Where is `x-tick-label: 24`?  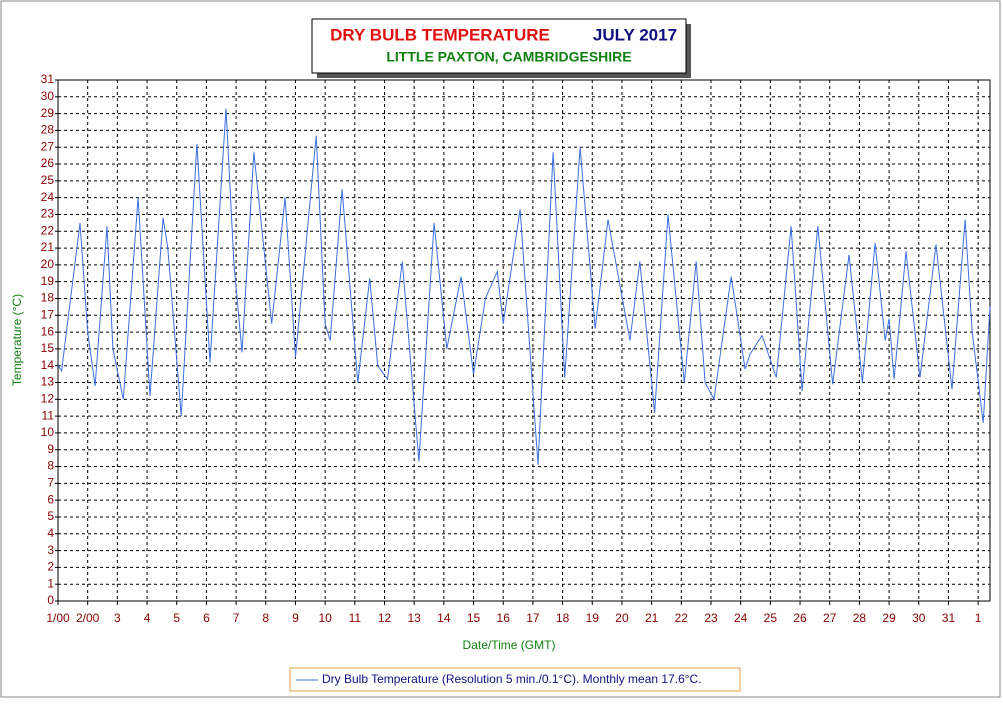 x-tick-label: 24 is located at coordinates (741, 618).